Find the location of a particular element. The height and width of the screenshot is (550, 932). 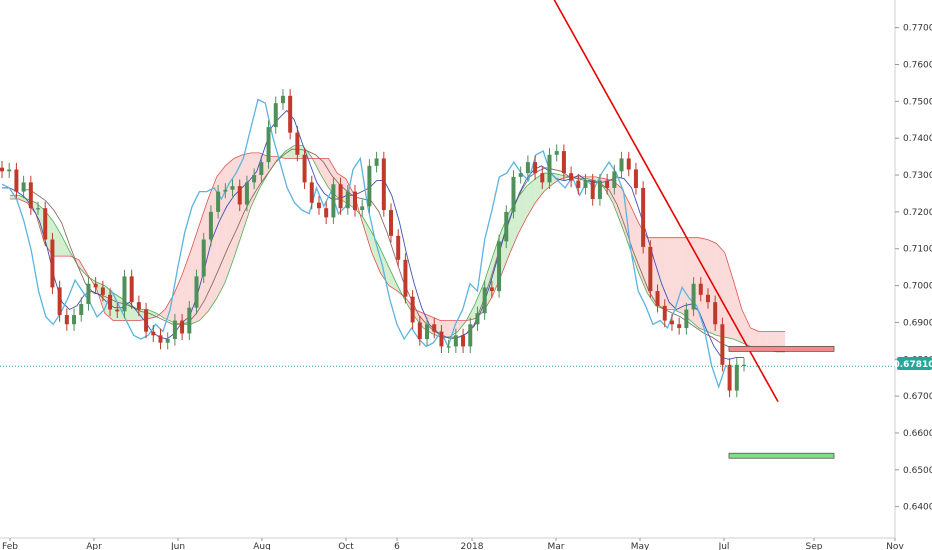

x-tick-label: Apr is located at coordinates (94, 546).